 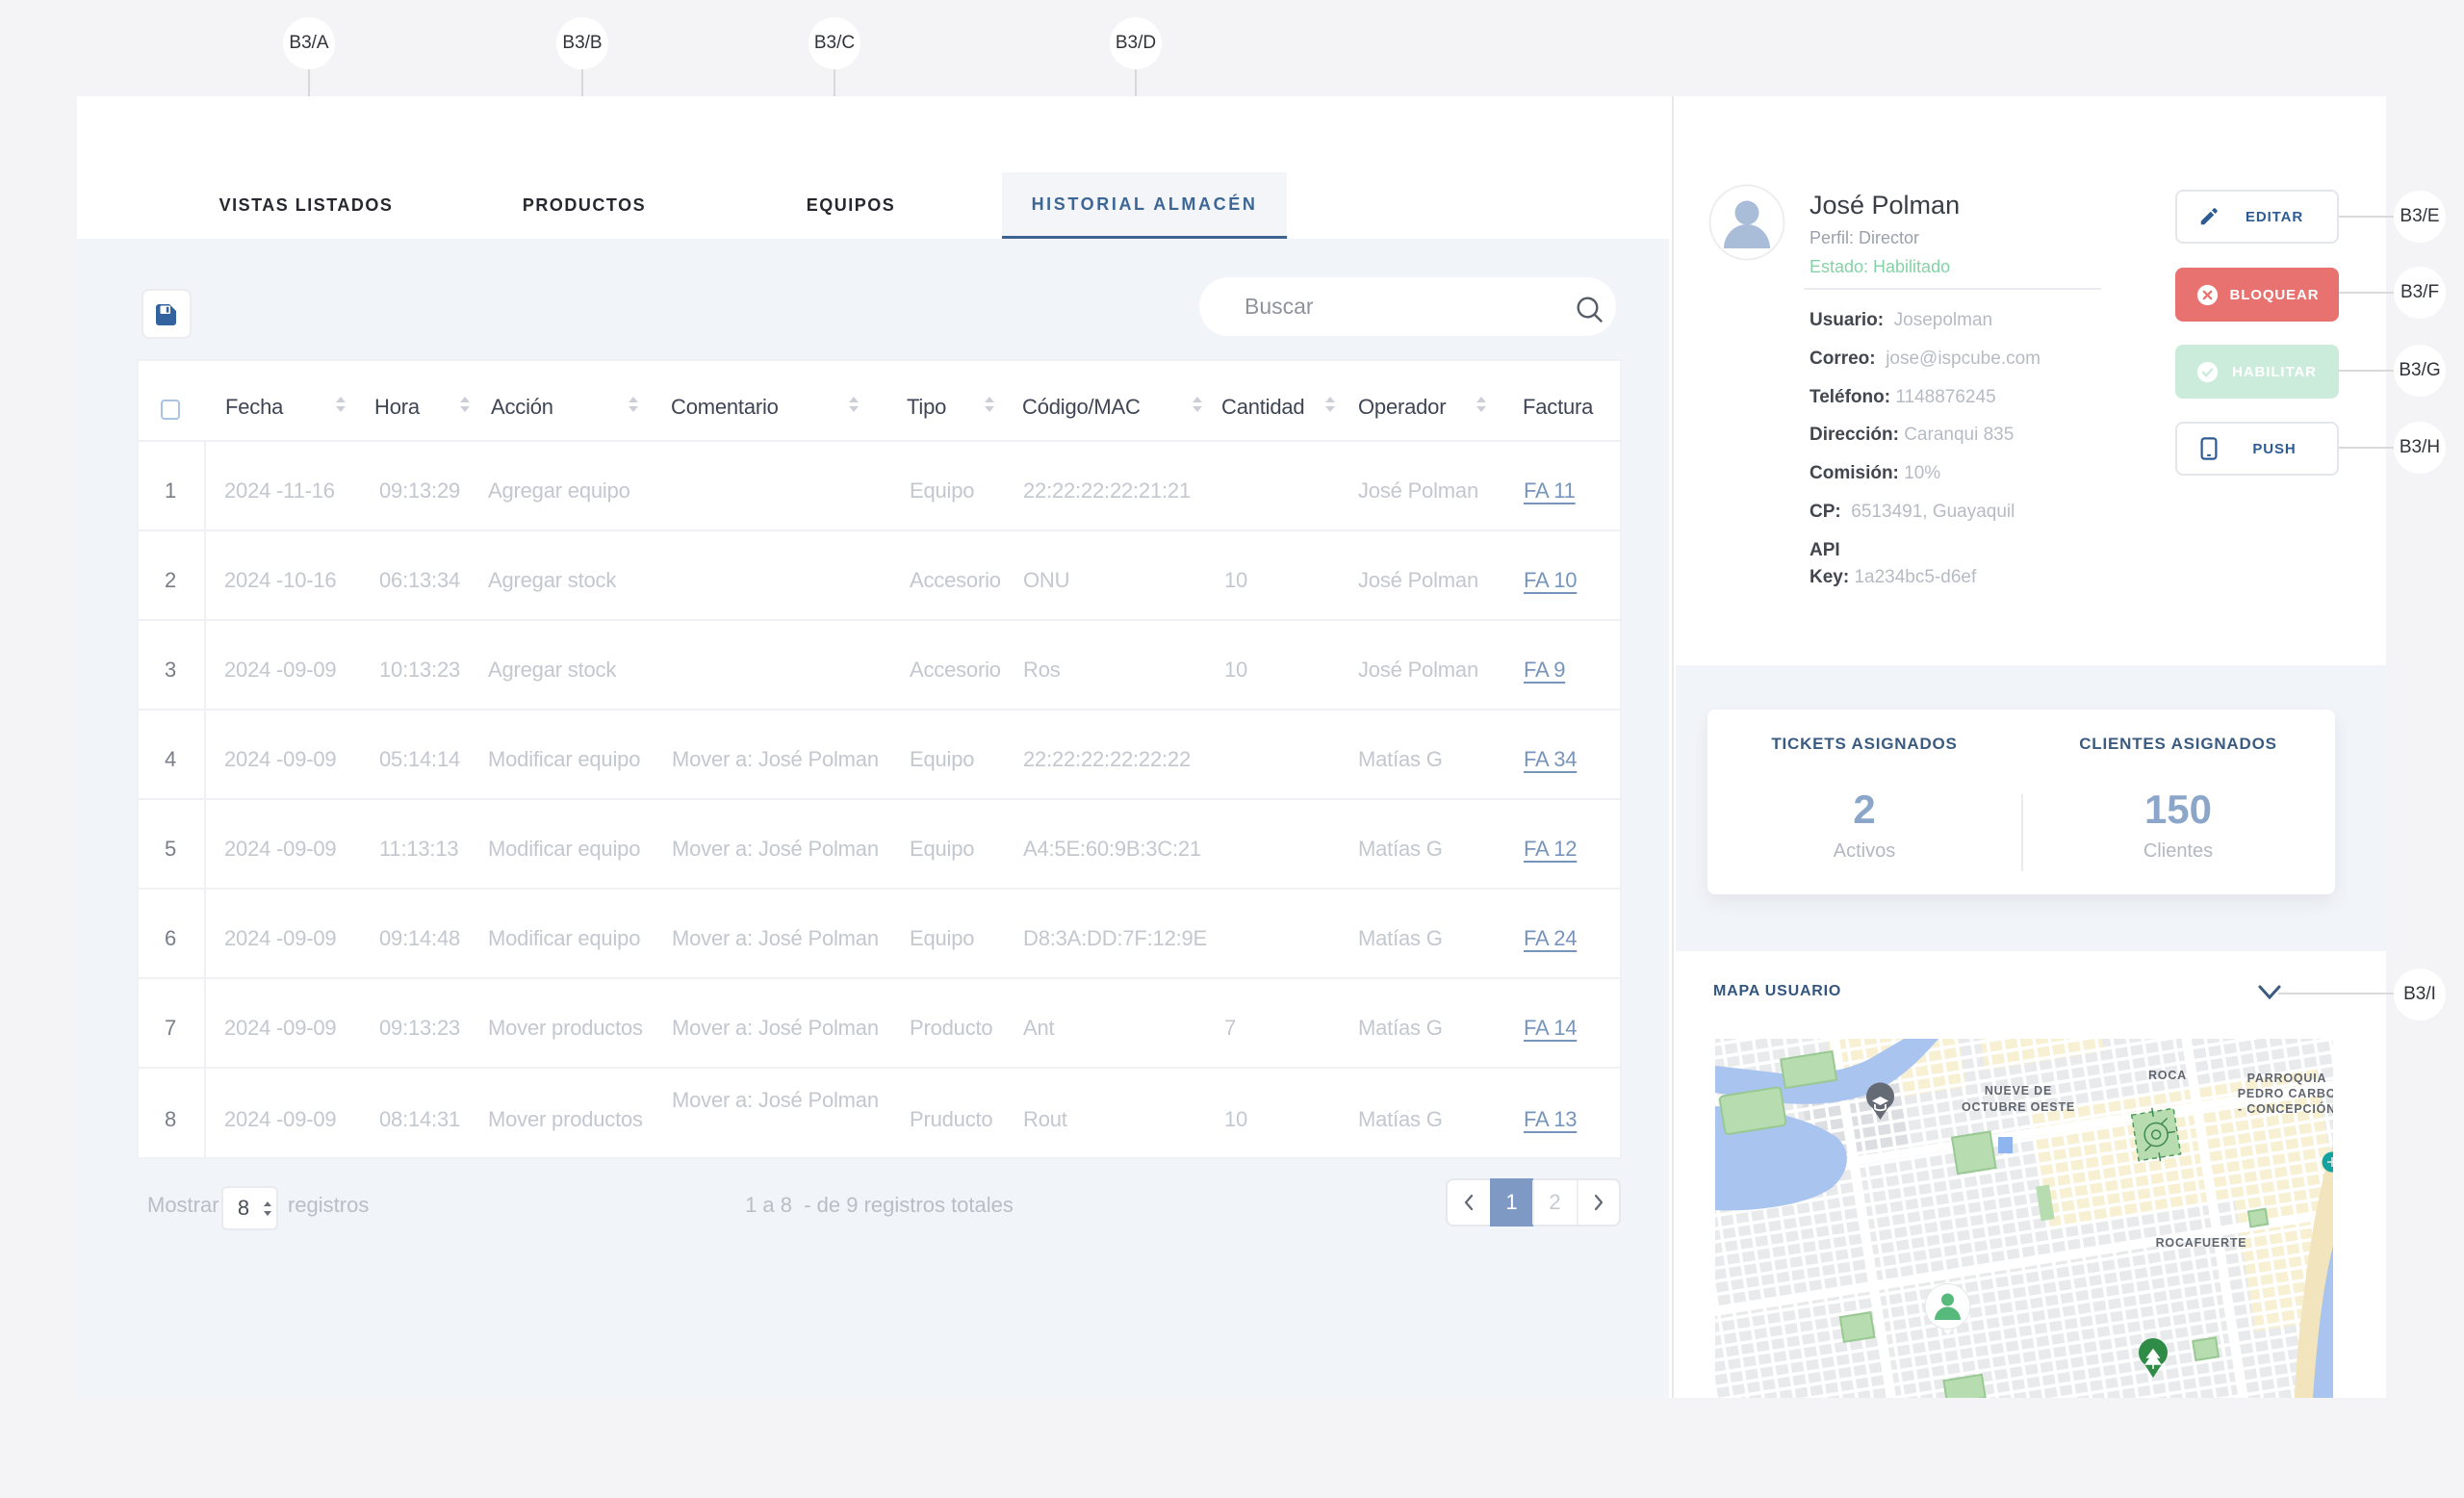 I want to click on svg-text: ROCA, so click(x=2167, y=1075).